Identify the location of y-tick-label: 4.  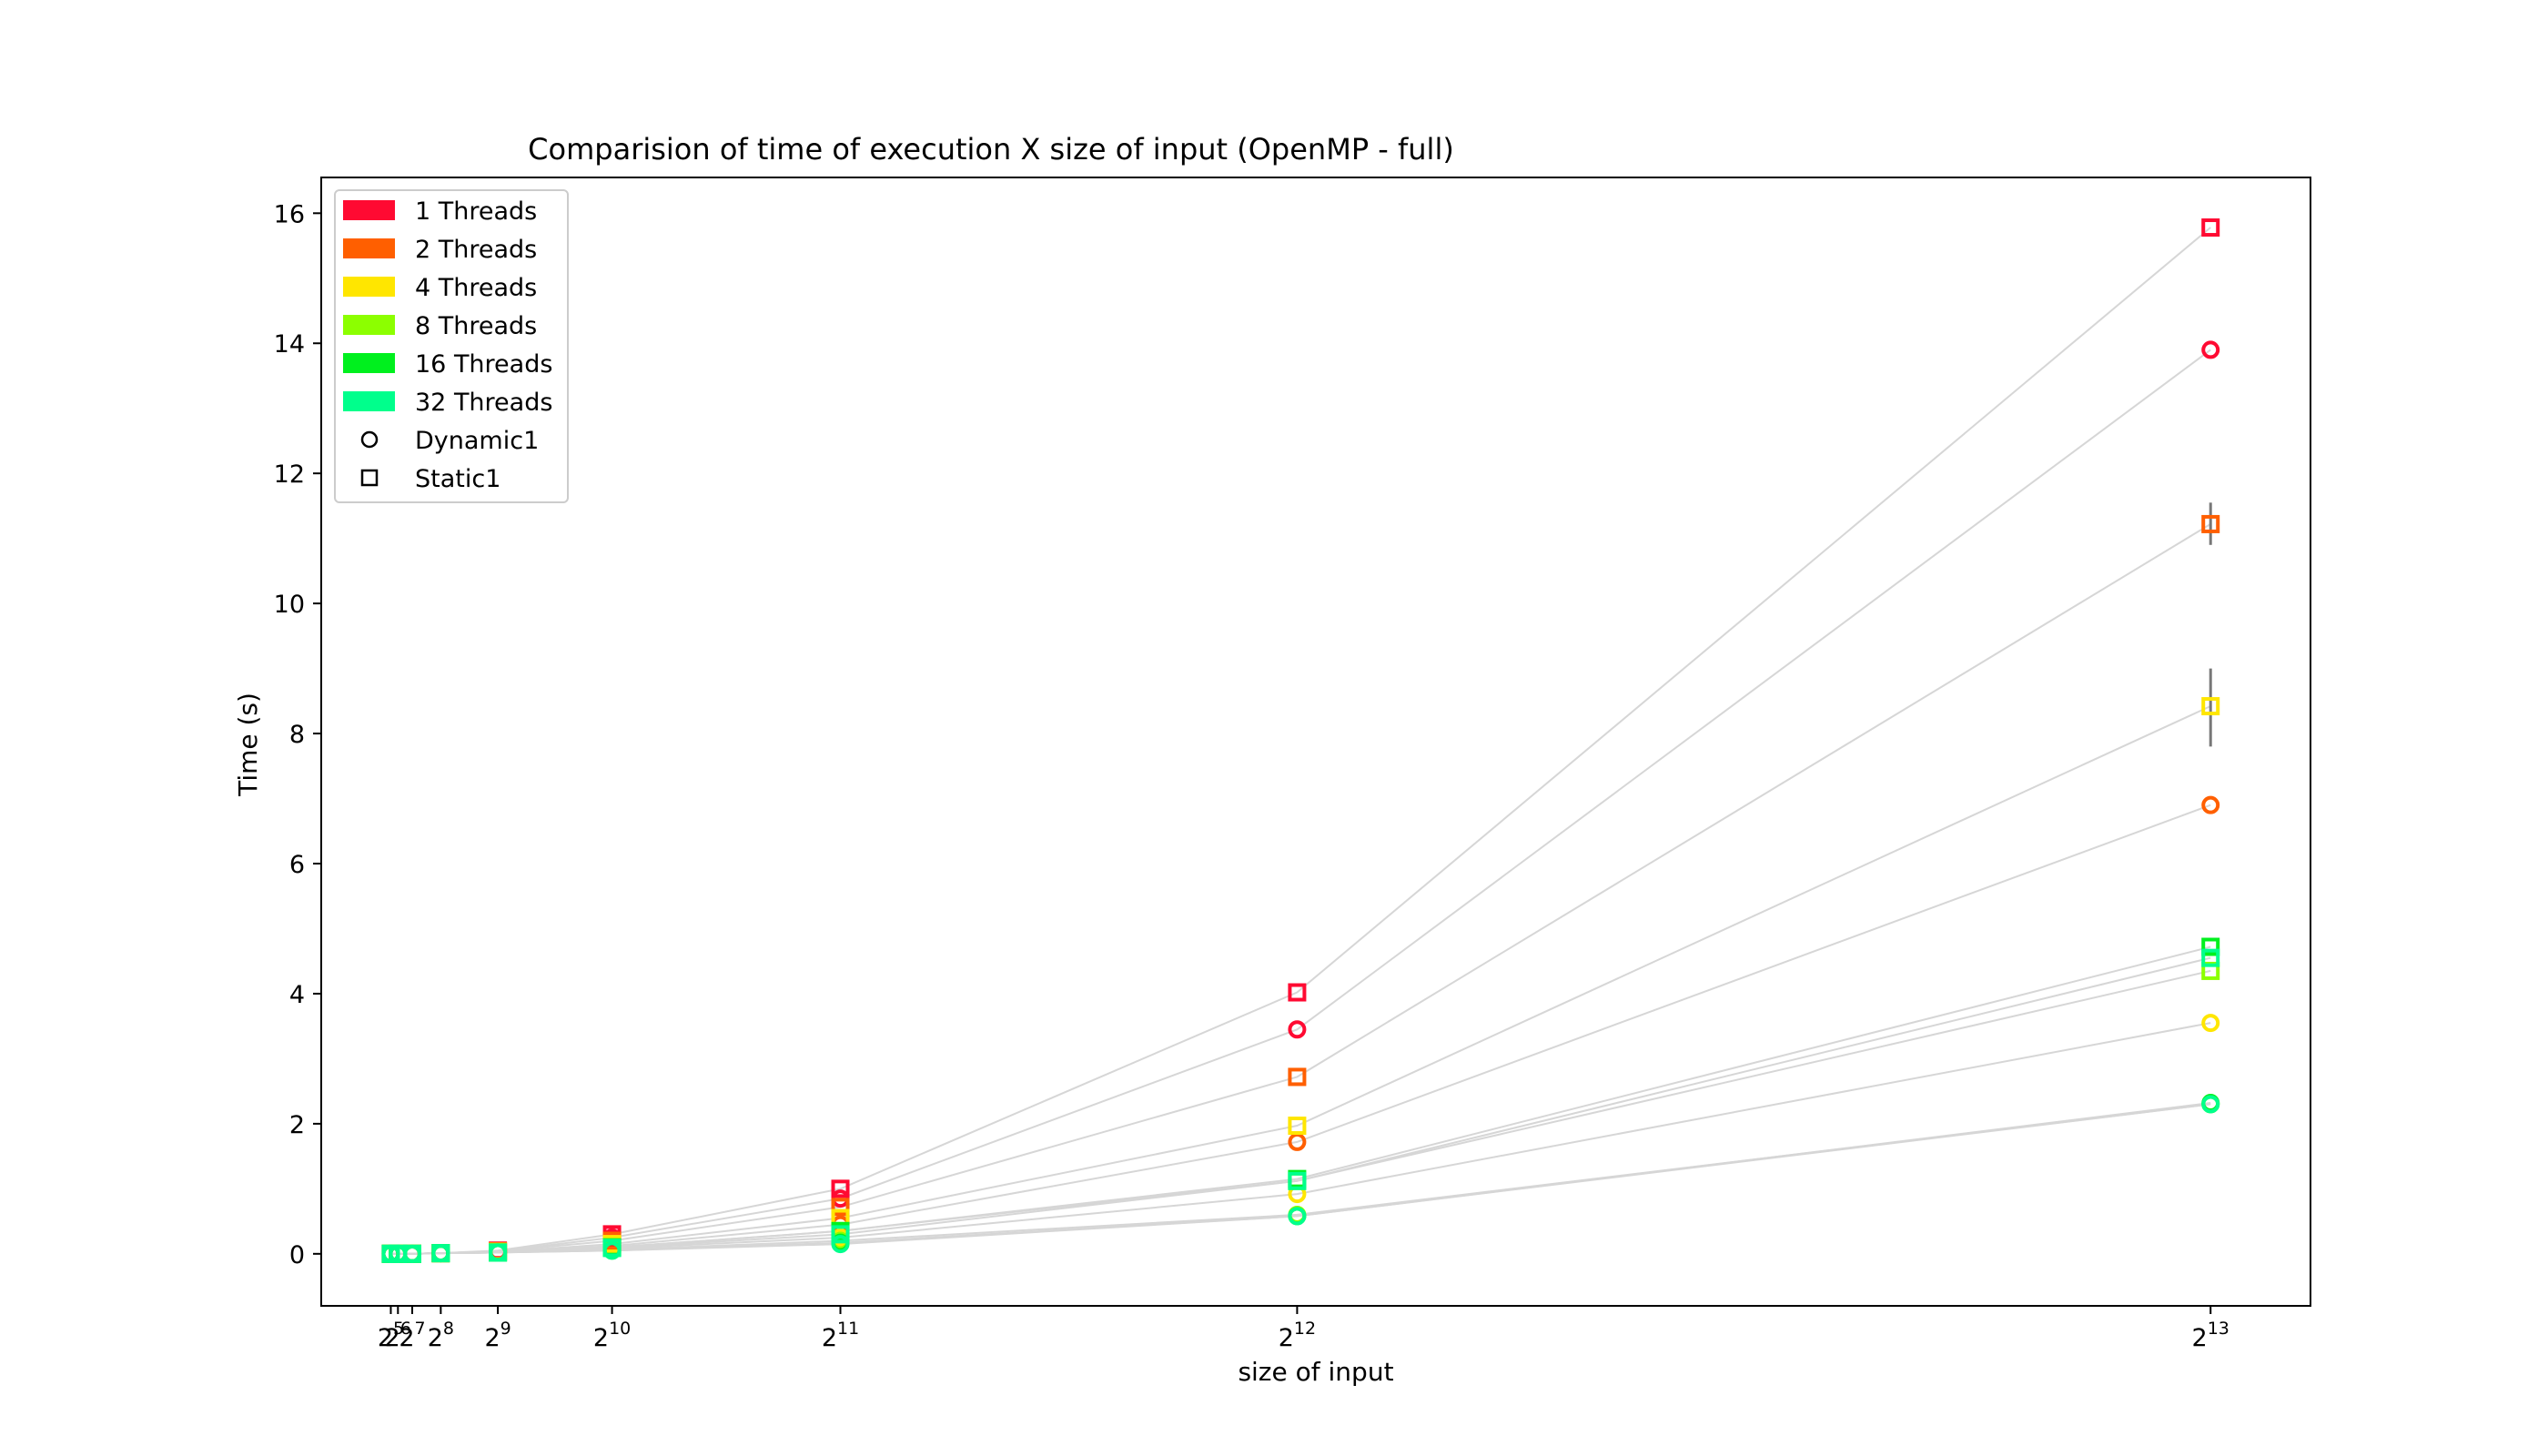
(297, 995).